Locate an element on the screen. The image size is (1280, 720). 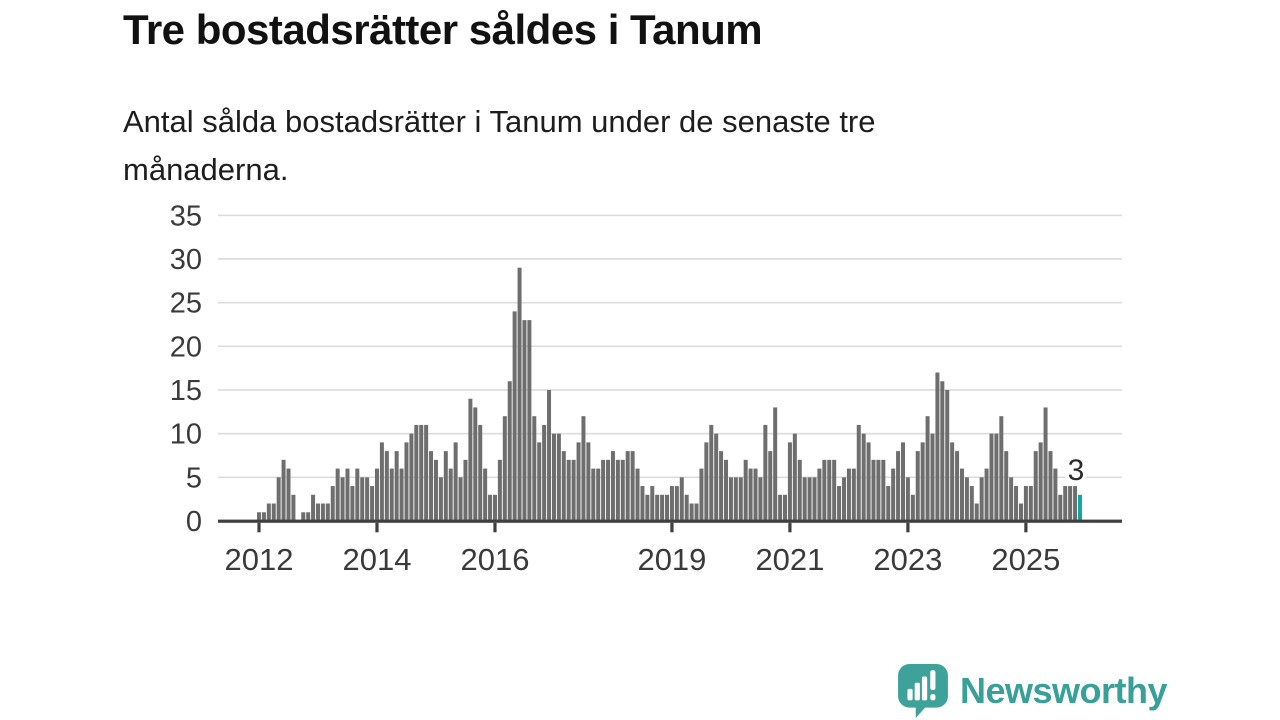
x-tick-label: 2016 is located at coordinates (494, 559).